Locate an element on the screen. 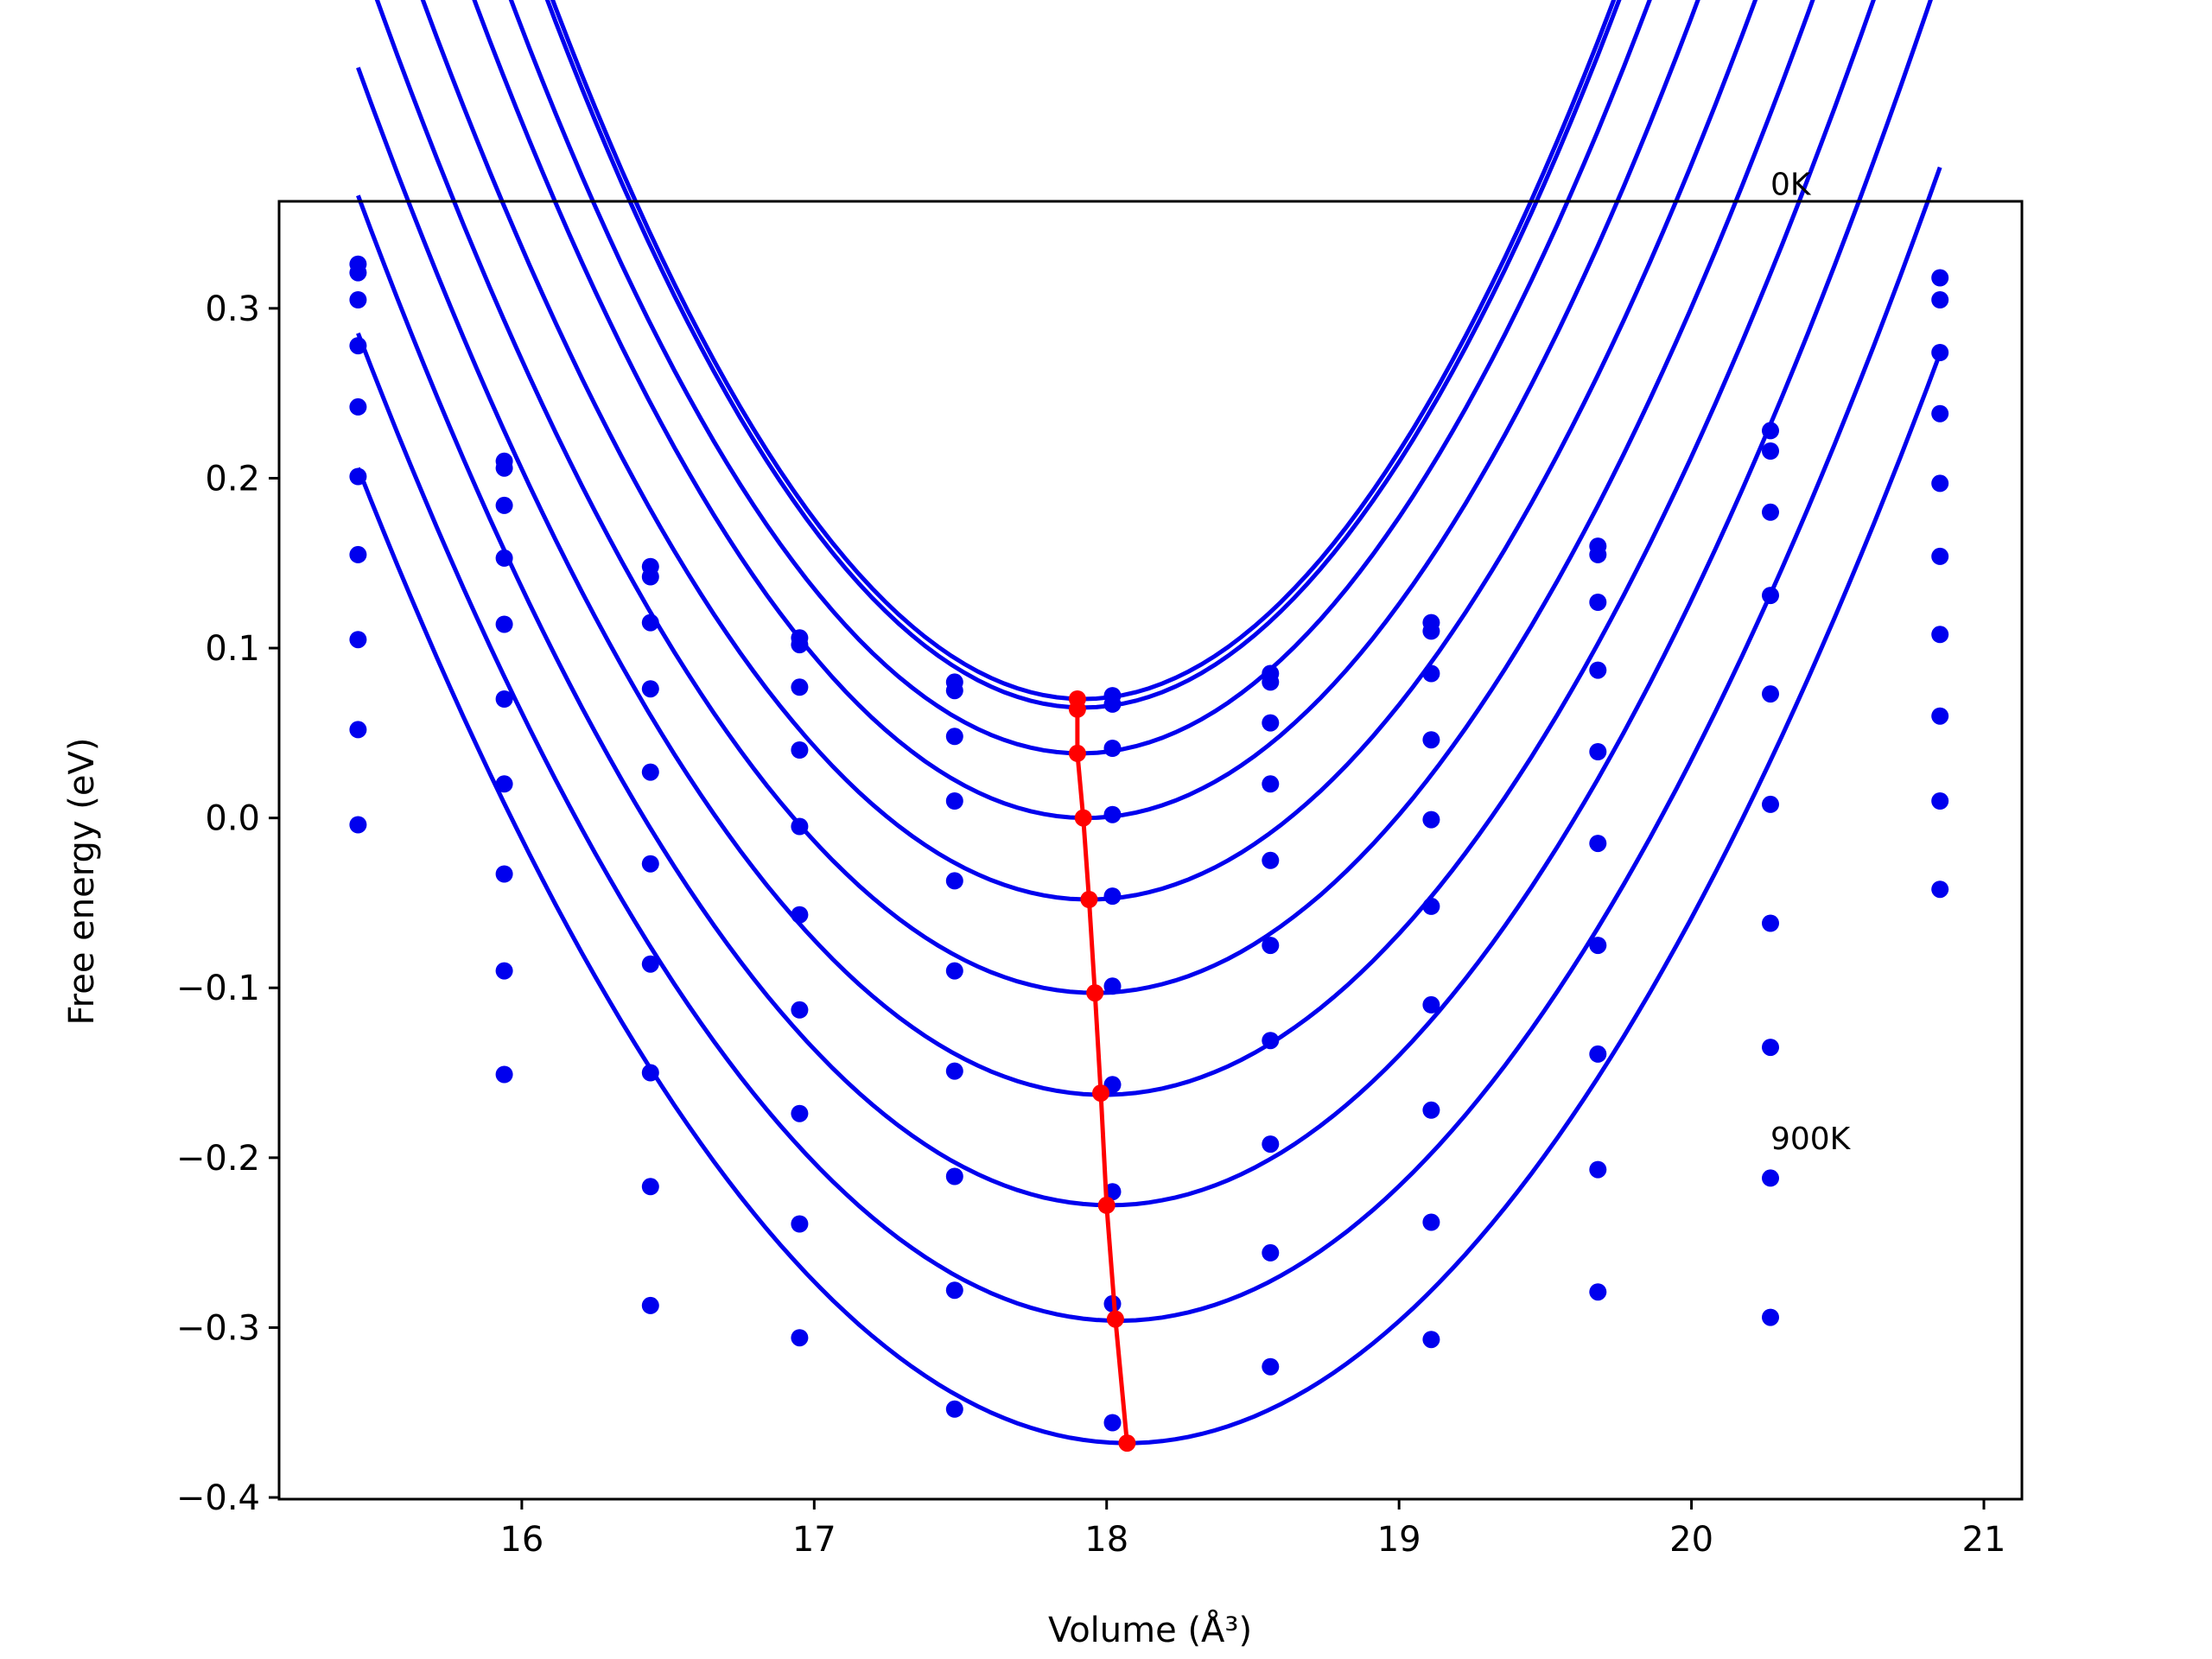 This screenshot has width=2212, height=1659. x-tick-label: 17 is located at coordinates (814, 1540).